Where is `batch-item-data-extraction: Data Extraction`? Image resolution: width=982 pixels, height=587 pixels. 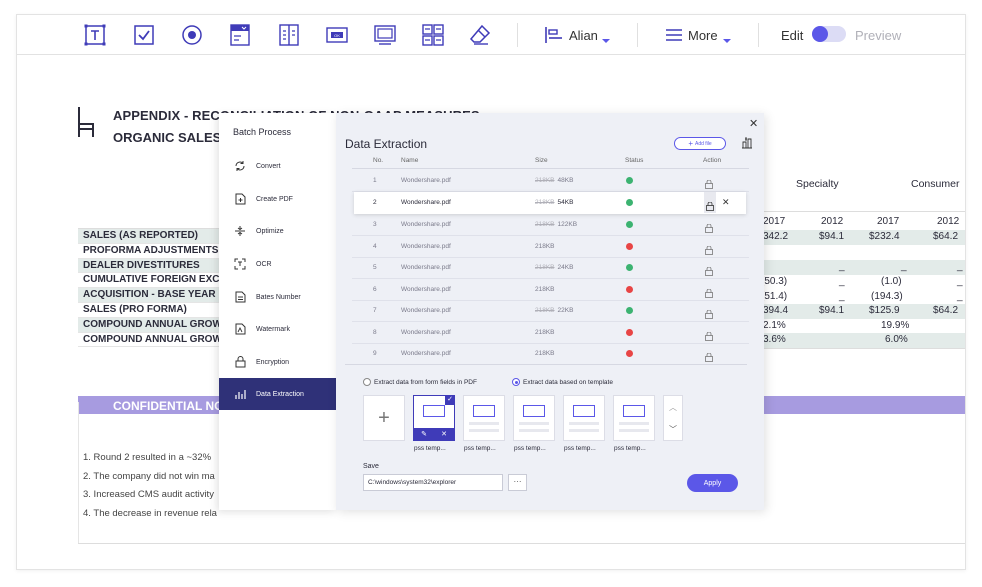 batch-item-data-extraction: Data Extraction is located at coordinates (277, 394).